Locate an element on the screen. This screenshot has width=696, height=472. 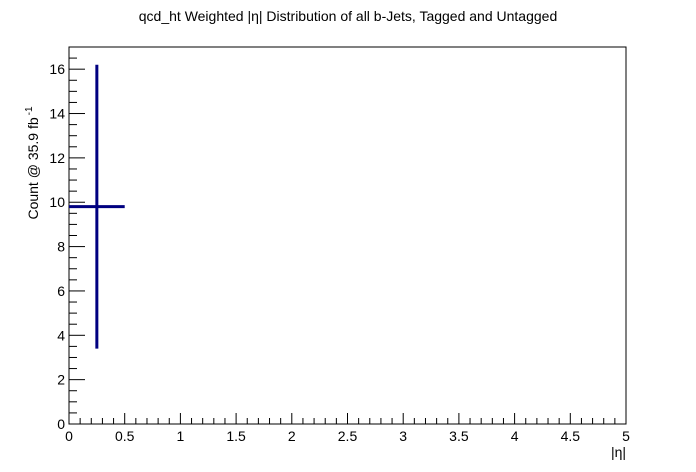
y-tick-label: 6 is located at coordinates (61, 291).